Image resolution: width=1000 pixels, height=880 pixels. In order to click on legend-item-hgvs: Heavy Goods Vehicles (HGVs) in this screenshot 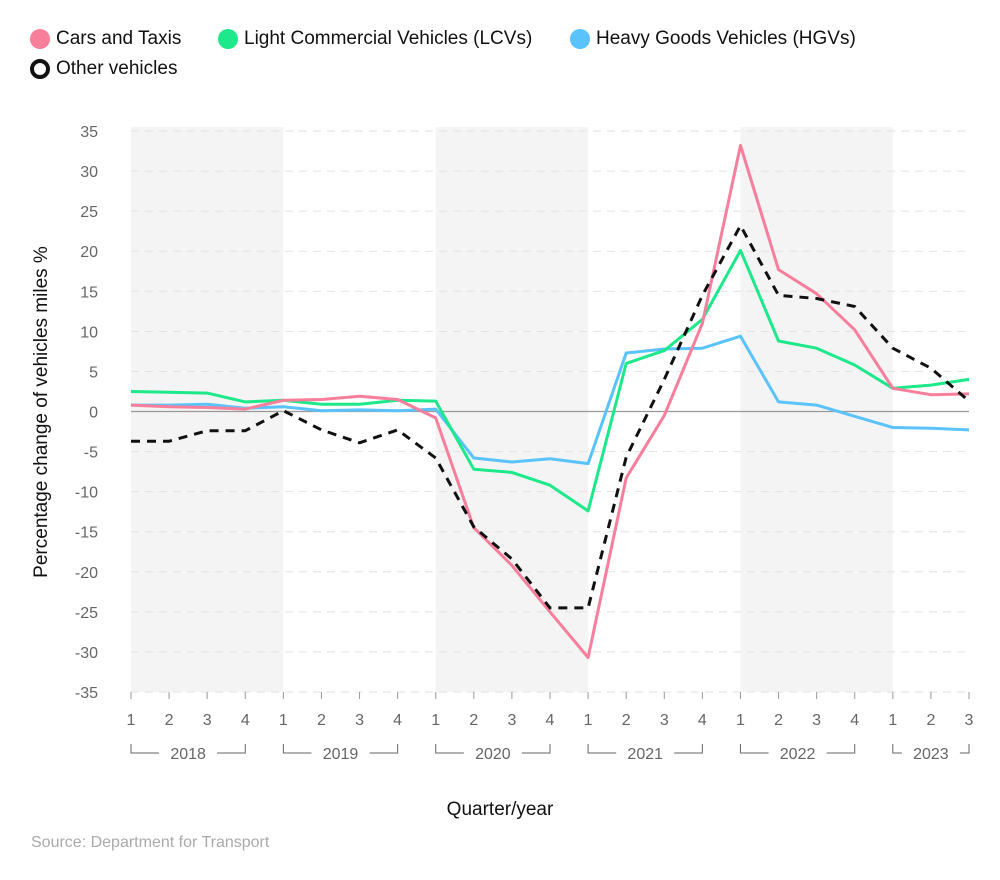, I will do `click(713, 39)`.